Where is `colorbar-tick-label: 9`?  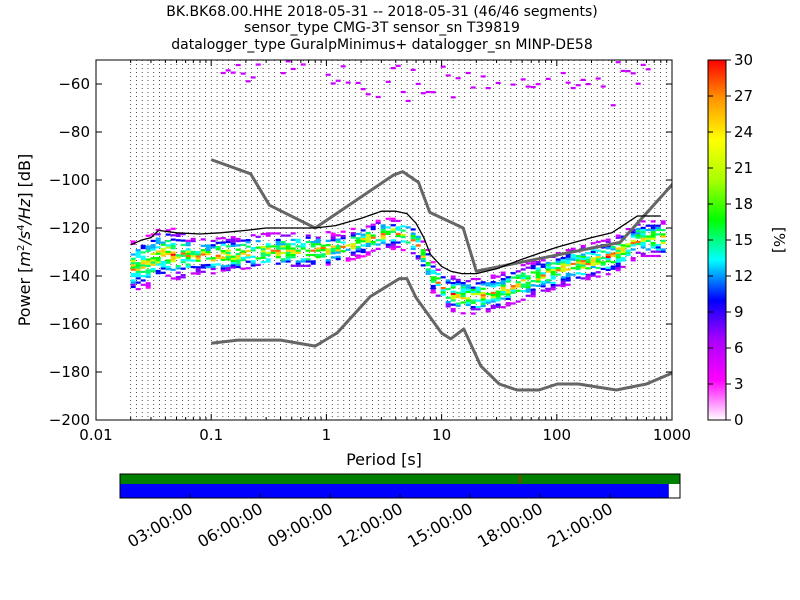 colorbar-tick-label: 9 is located at coordinates (739, 312).